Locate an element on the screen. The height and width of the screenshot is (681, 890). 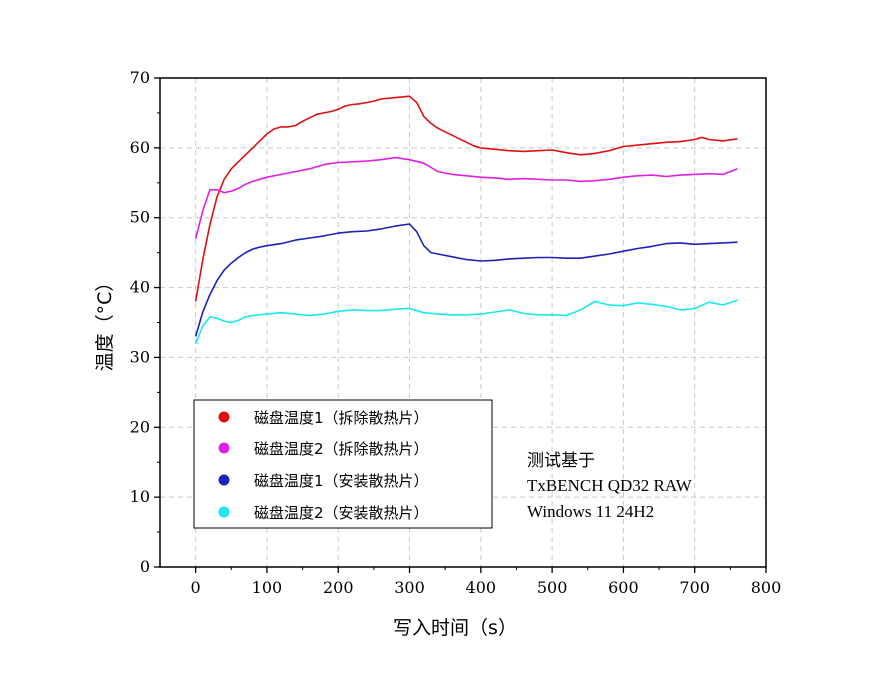
x-tick-label: 200 is located at coordinates (338, 587).